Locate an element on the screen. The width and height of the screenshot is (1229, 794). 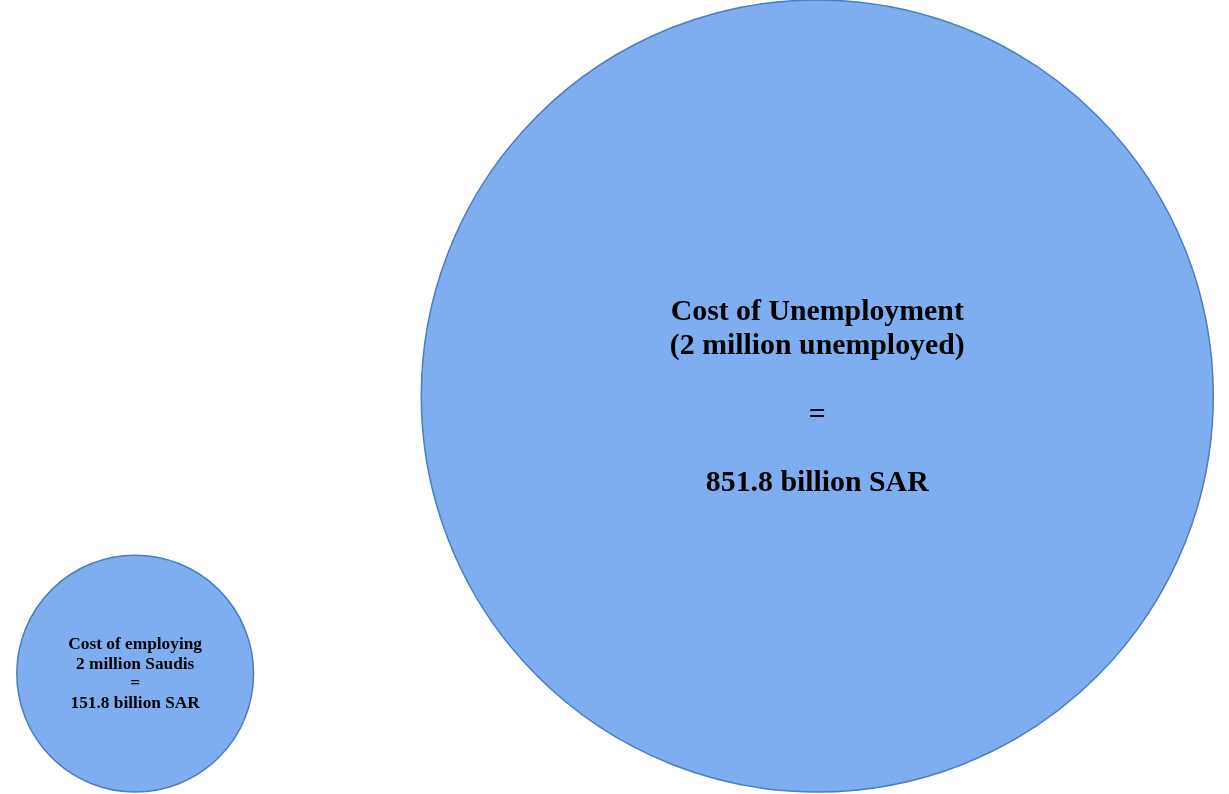
data-label: 851.8 billion SAR is located at coordinates (817, 481).